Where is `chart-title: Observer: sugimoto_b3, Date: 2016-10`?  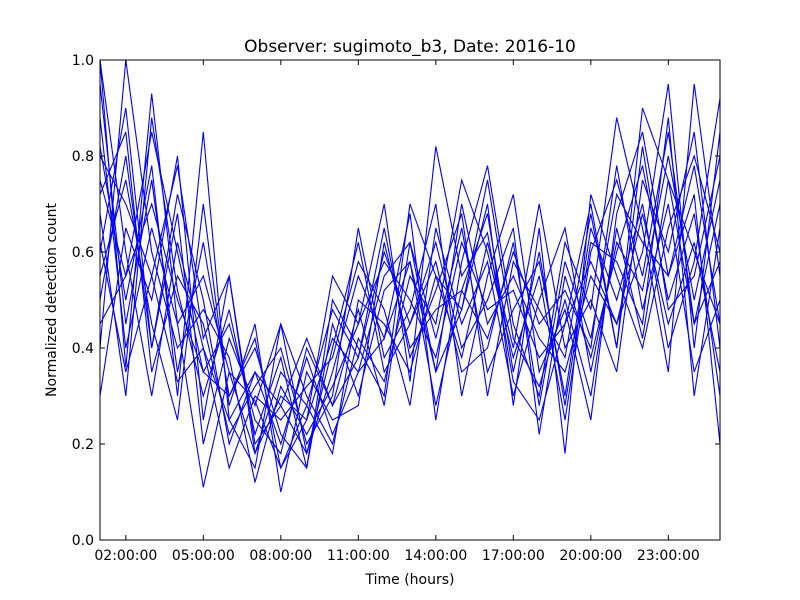 chart-title: Observer: sugimoto_b3, Date: 2016-10 is located at coordinates (410, 47).